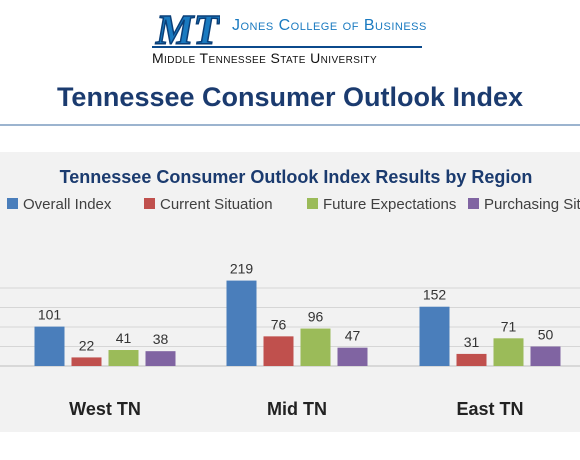  I want to click on bar-value-label: 38, so click(161, 339).